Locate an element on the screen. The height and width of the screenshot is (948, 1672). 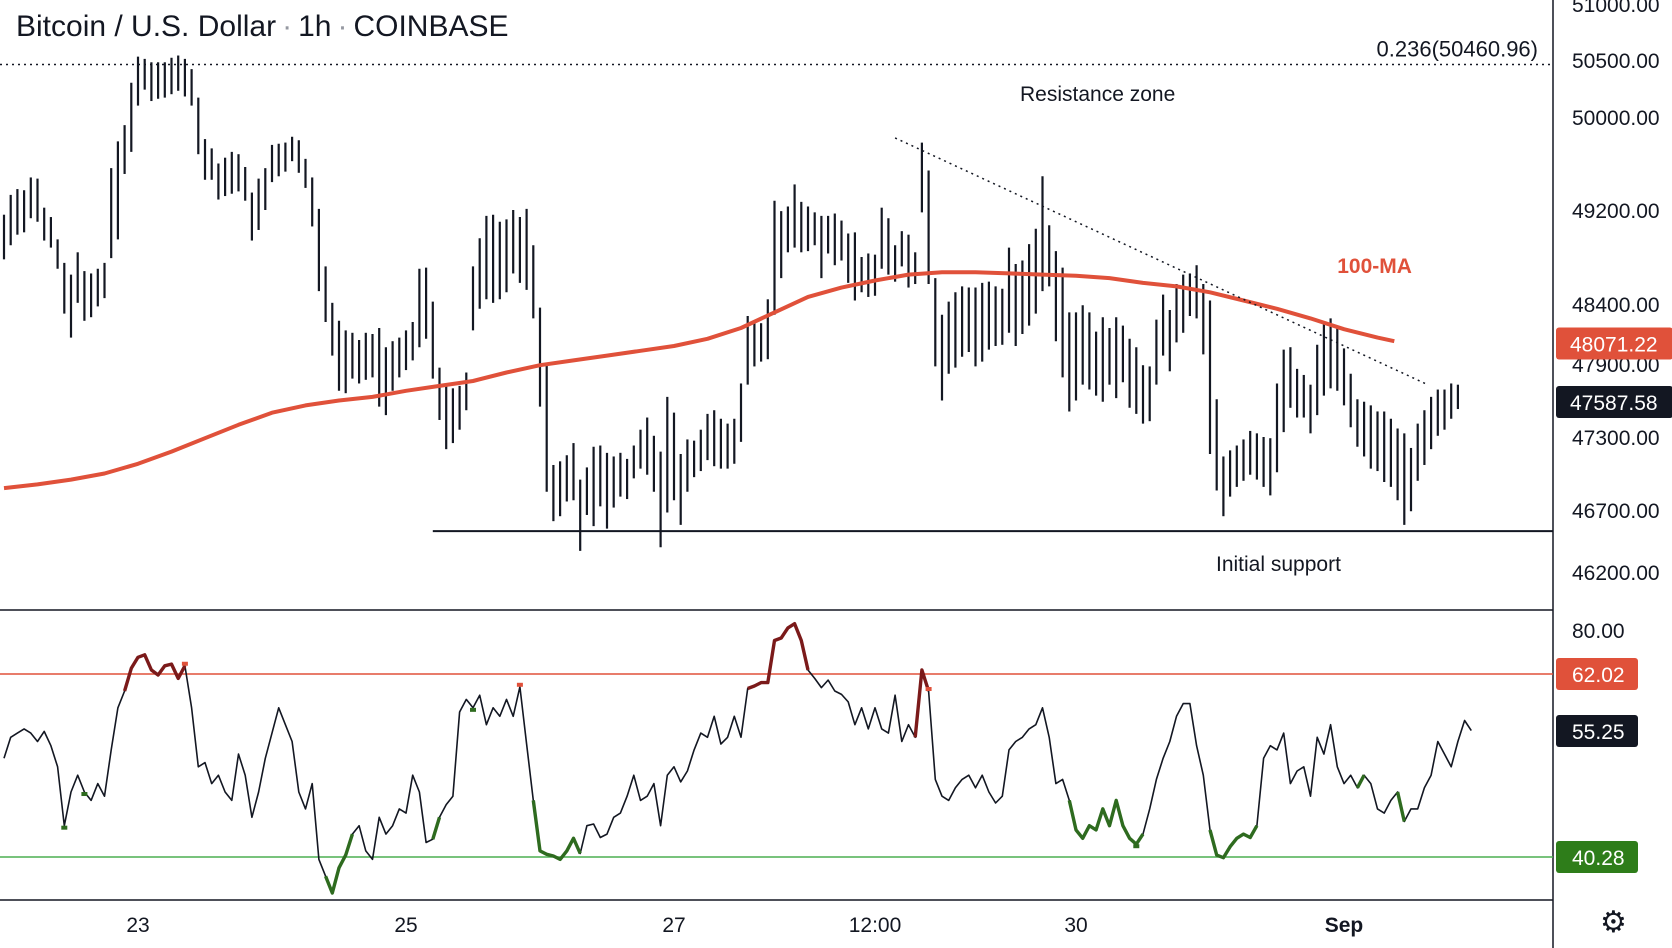
svg-text: 48071.22 is located at coordinates (1614, 344).